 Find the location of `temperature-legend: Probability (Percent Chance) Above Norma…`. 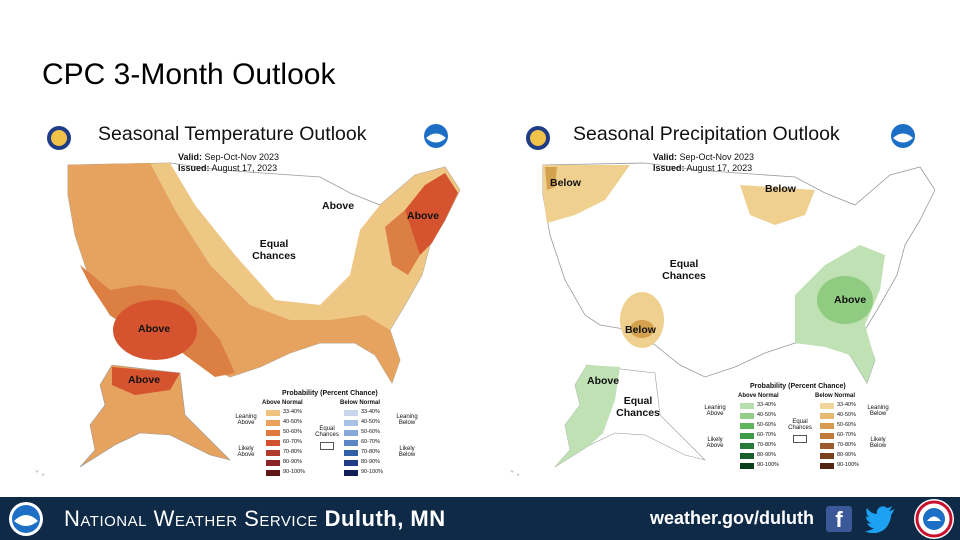

temperature-legend: Probability (Percent Chance) Above Norma… is located at coordinates (327, 437).